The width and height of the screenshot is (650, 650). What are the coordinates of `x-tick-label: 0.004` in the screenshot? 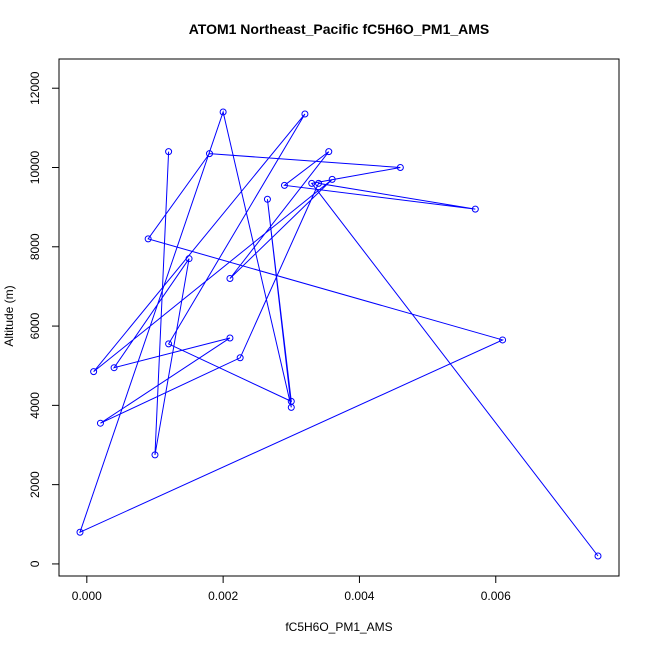 It's located at (359, 596).